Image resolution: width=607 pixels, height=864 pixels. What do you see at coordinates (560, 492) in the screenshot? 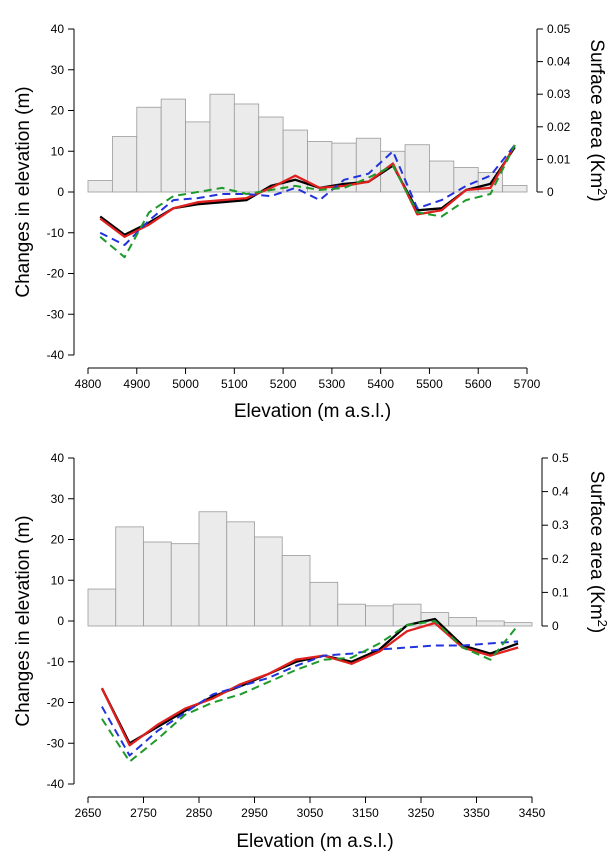
I see `y2-tick-label: 0.4` at bounding box center [560, 492].